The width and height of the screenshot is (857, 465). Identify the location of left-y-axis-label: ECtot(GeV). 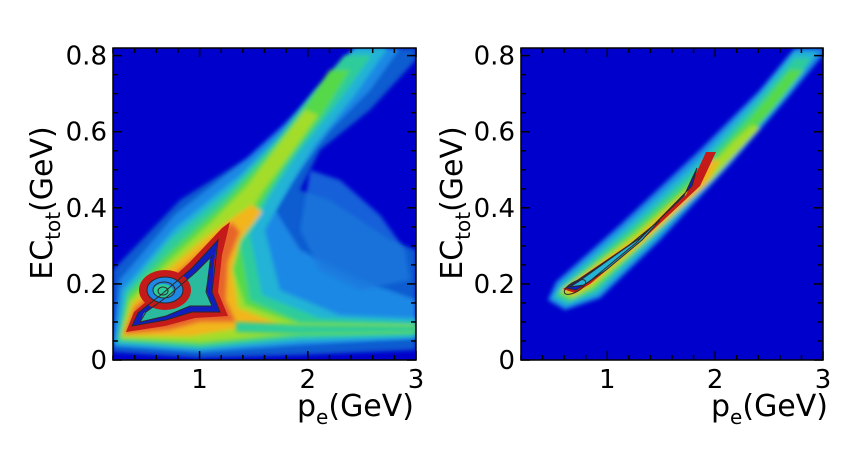
(45, 202).